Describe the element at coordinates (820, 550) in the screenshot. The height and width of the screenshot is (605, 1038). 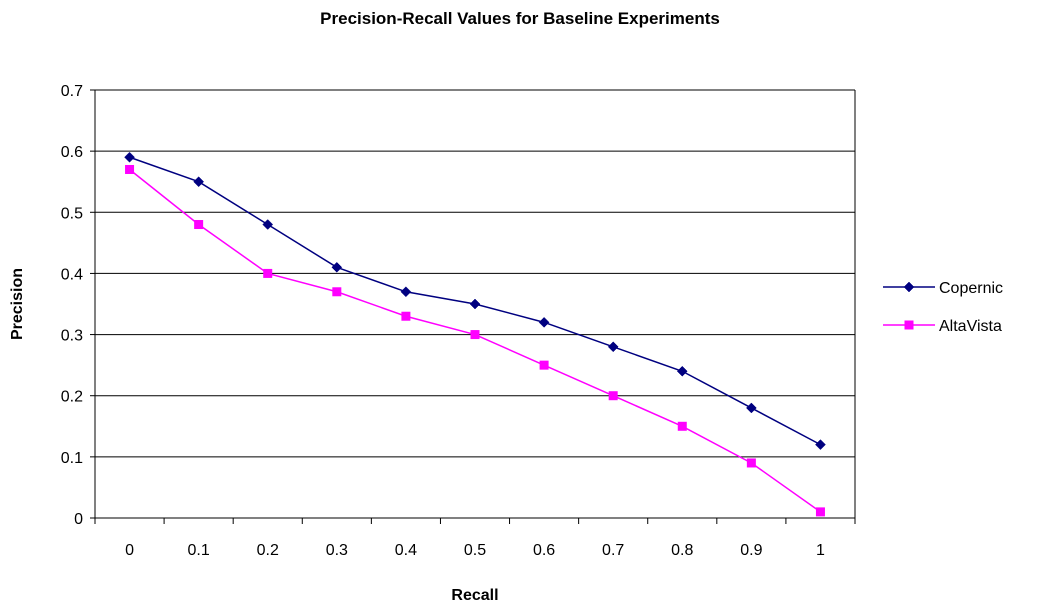
I see `x-tick-label: 1` at that location.